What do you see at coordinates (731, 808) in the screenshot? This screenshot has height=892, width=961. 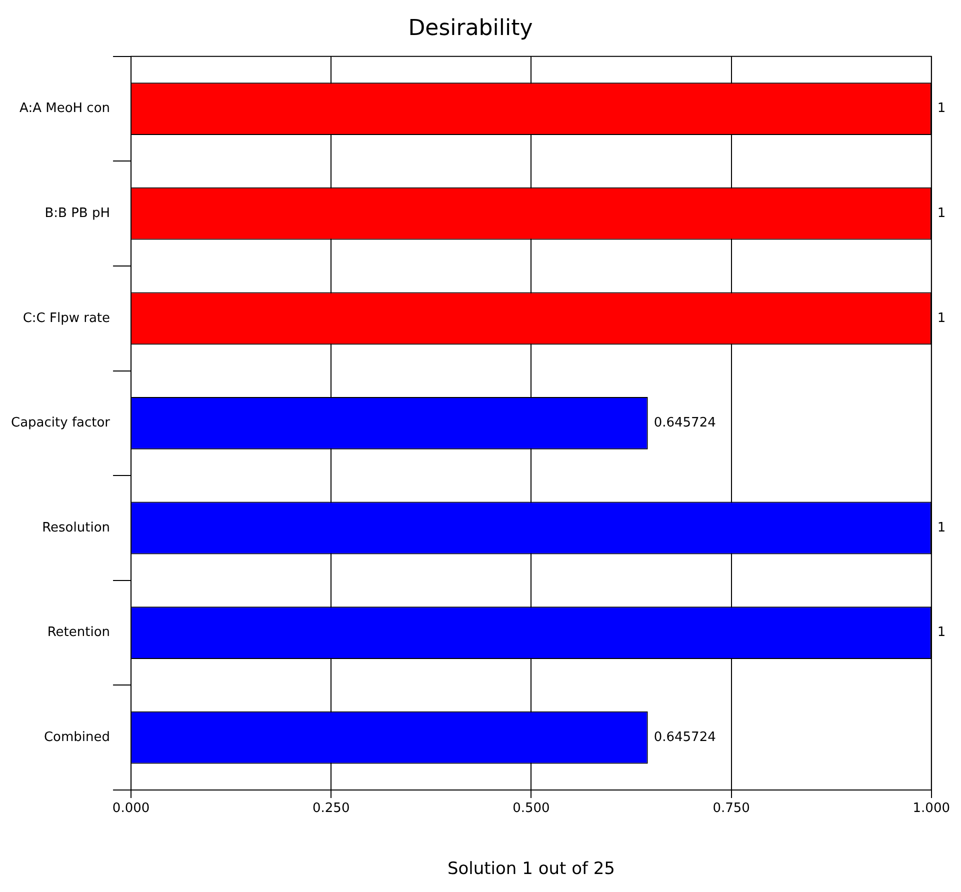 I see `x-tick-label: 0.750` at bounding box center [731, 808].